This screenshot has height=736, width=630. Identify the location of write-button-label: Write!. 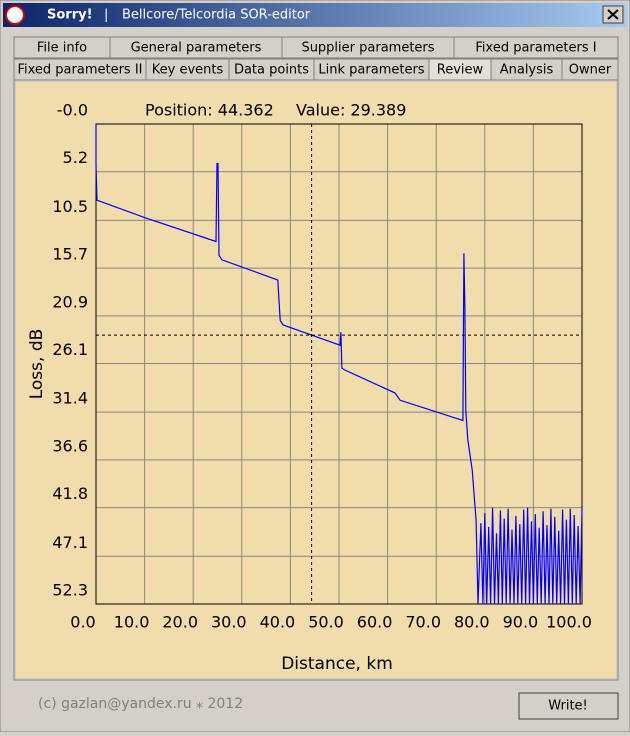
(568, 706).